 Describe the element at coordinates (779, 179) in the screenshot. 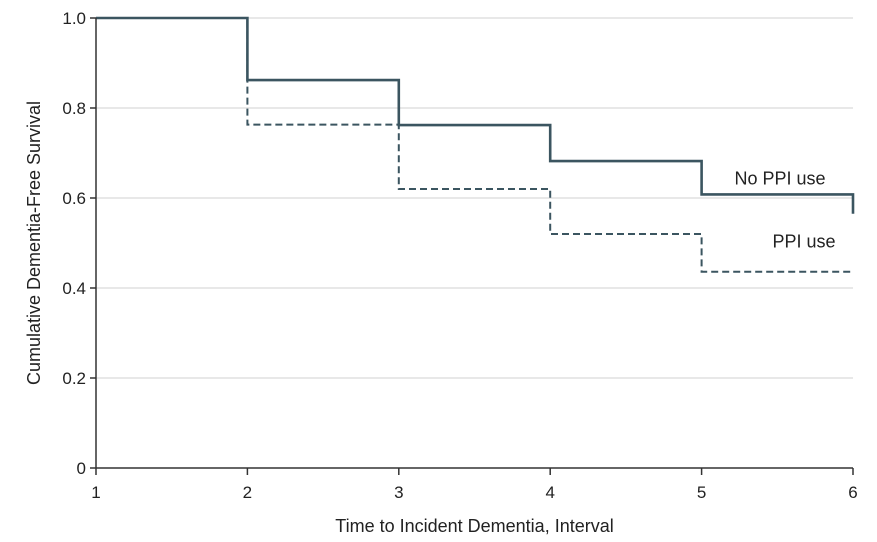

I see `series-label-no-ppi-use: No PPI use` at that location.